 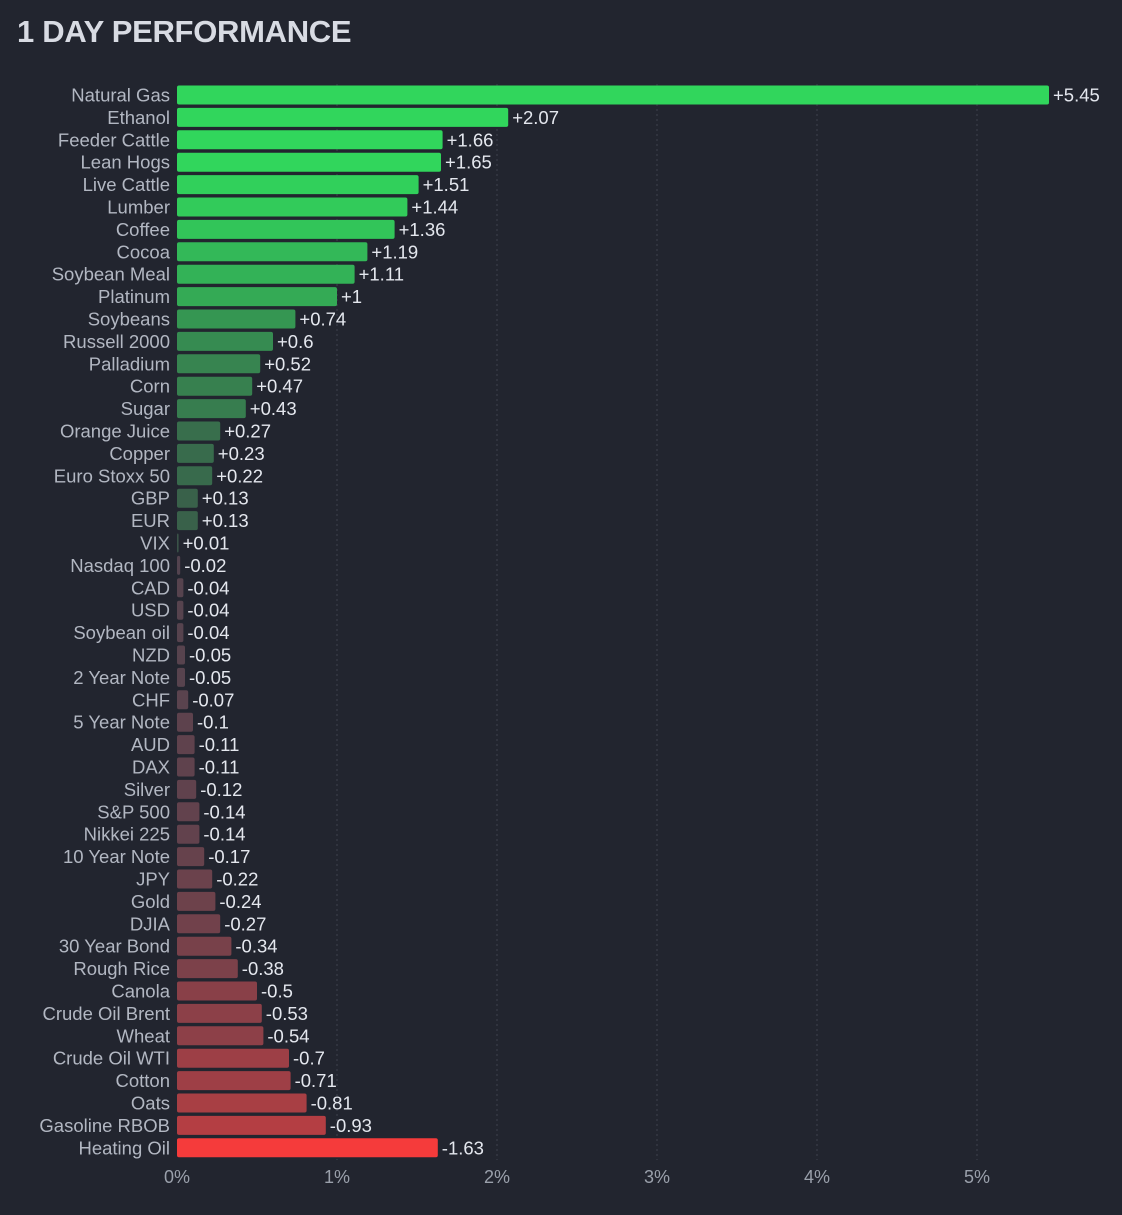 What do you see at coordinates (150, 520) in the screenshot?
I see `category-label-19: EUR` at bounding box center [150, 520].